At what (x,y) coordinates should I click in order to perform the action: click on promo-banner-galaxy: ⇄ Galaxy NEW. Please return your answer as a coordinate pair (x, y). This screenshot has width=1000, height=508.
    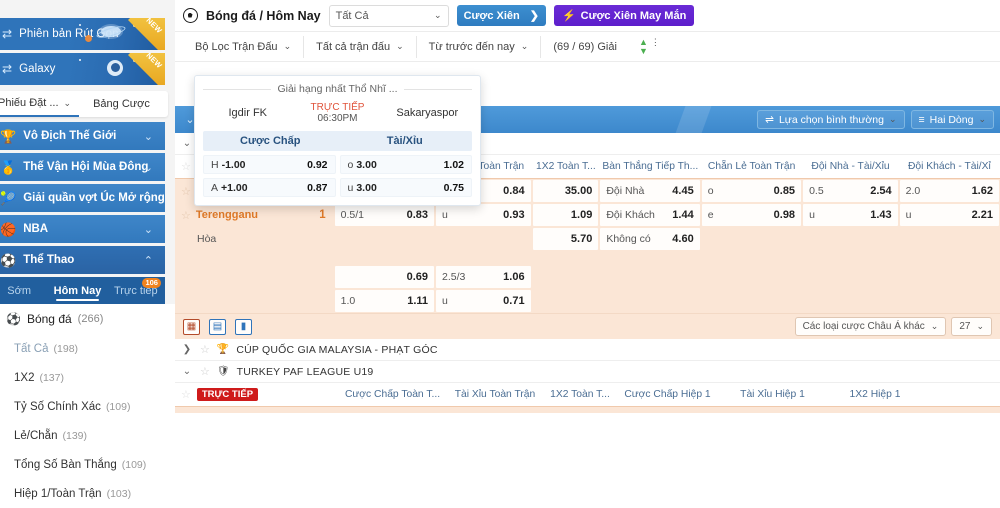
    Looking at the image, I should click on (82, 69).